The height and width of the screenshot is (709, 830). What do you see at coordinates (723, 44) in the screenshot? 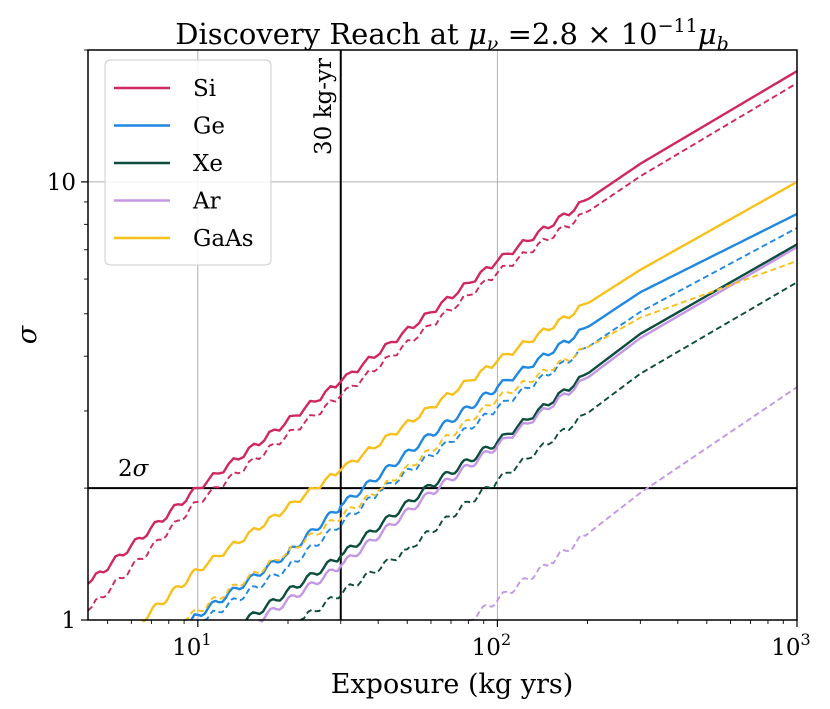
I see `title-b-subscript: b` at bounding box center [723, 44].